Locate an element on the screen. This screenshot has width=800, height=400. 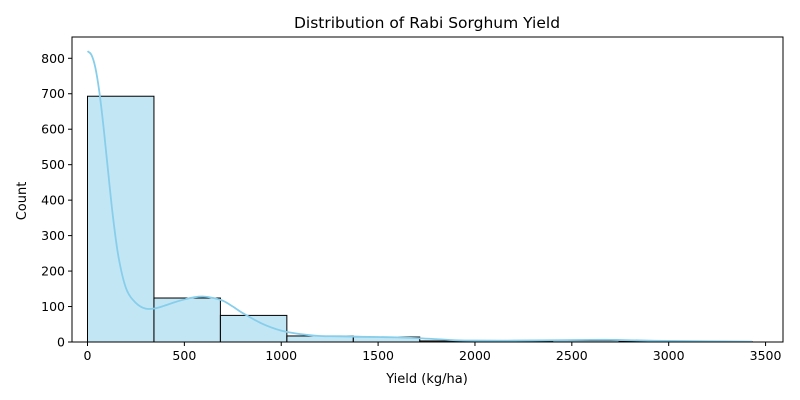
y-axis-label: Count is located at coordinates (22, 201).